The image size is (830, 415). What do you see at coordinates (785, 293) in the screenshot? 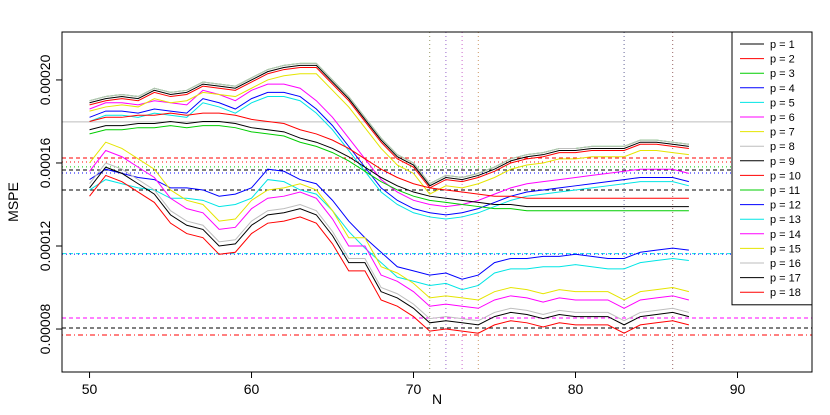
I see `legend-label: p = 18` at bounding box center [785, 293].